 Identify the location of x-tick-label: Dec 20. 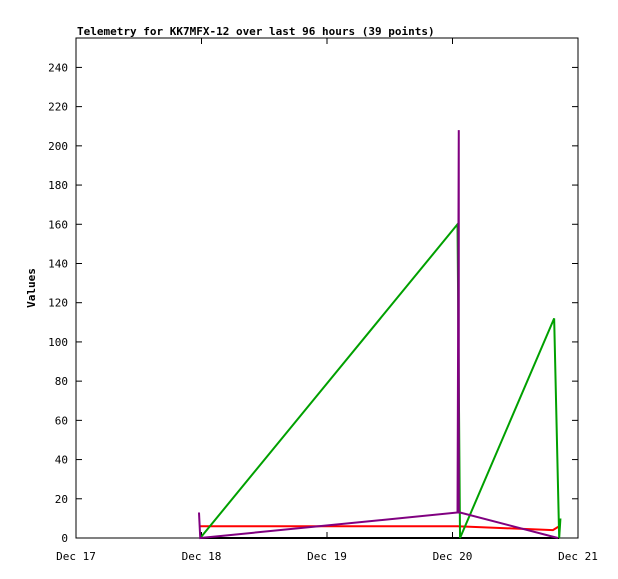
(453, 556).